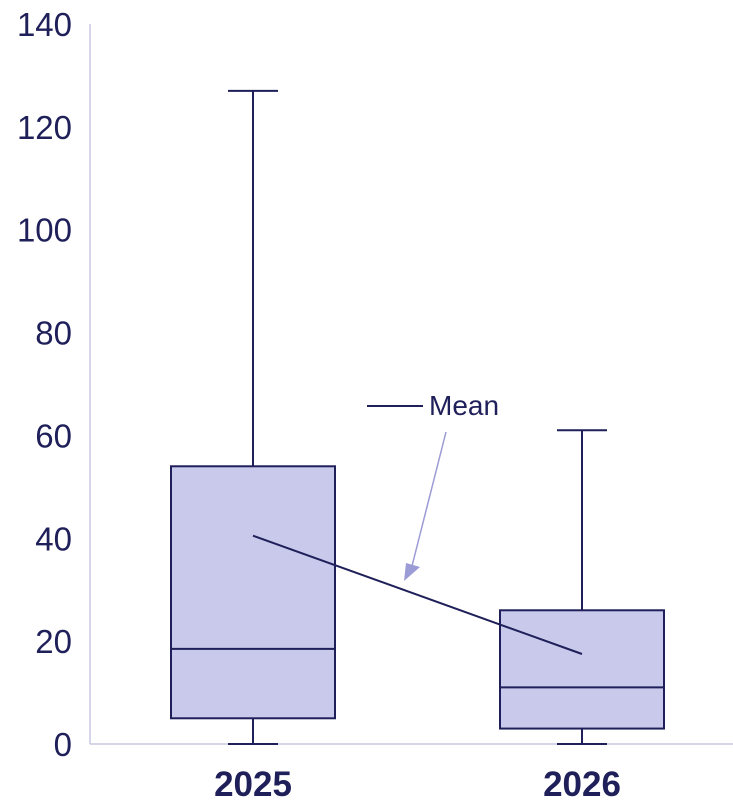 The height and width of the screenshot is (801, 733). Describe the element at coordinates (44, 384) in the screenshot. I see `y-axis-ticks: 0 20 40 60 80 100 120 140` at that location.